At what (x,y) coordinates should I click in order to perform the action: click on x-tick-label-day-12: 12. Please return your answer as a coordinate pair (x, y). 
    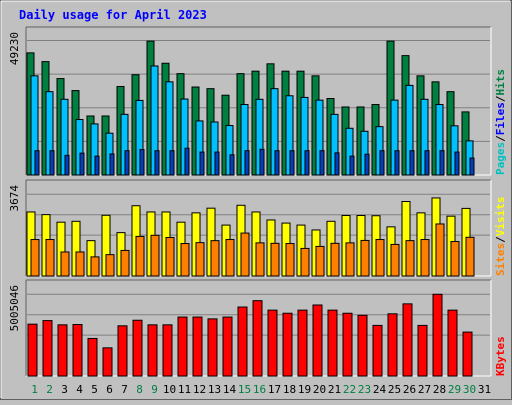
    Looking at the image, I should click on (199, 389).